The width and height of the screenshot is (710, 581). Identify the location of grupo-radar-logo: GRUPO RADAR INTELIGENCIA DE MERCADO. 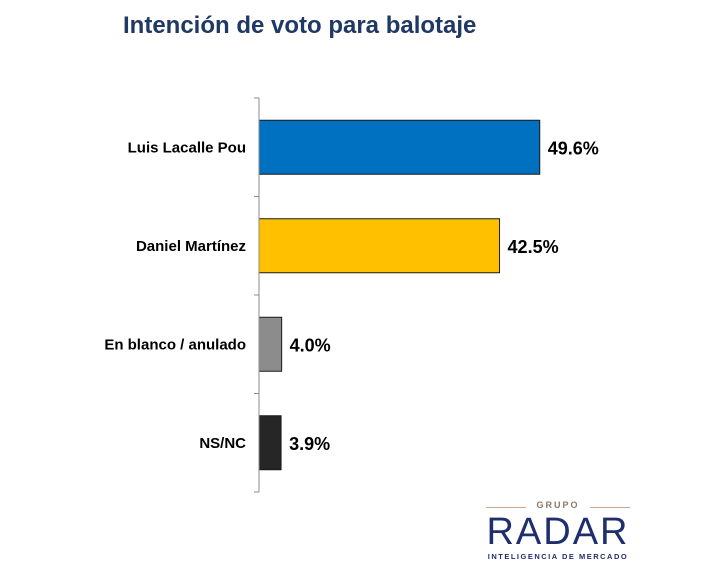
(558, 533).